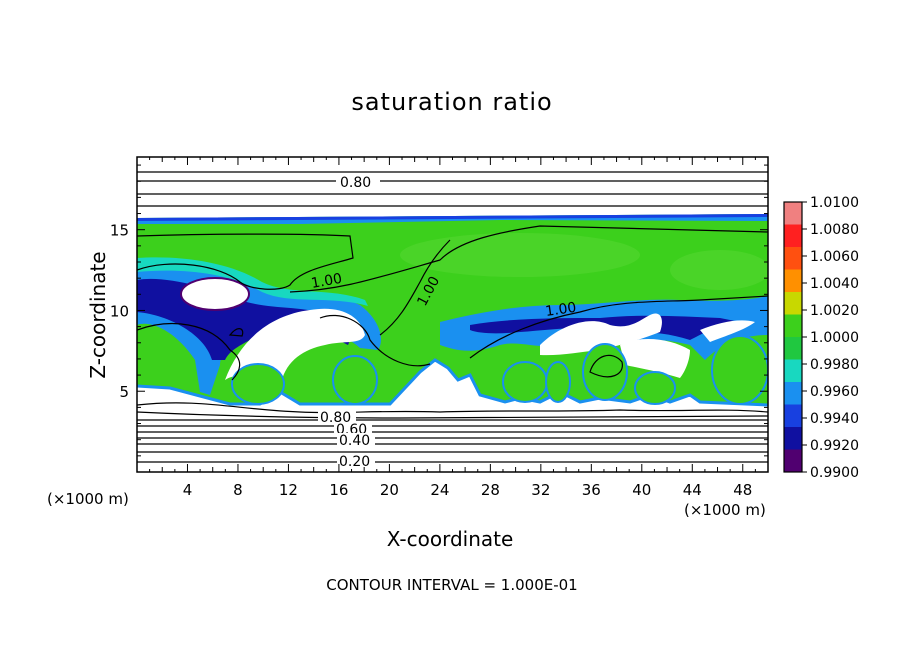  Describe the element at coordinates (124, 392) in the screenshot. I see `y-tick-label: 5` at that location.